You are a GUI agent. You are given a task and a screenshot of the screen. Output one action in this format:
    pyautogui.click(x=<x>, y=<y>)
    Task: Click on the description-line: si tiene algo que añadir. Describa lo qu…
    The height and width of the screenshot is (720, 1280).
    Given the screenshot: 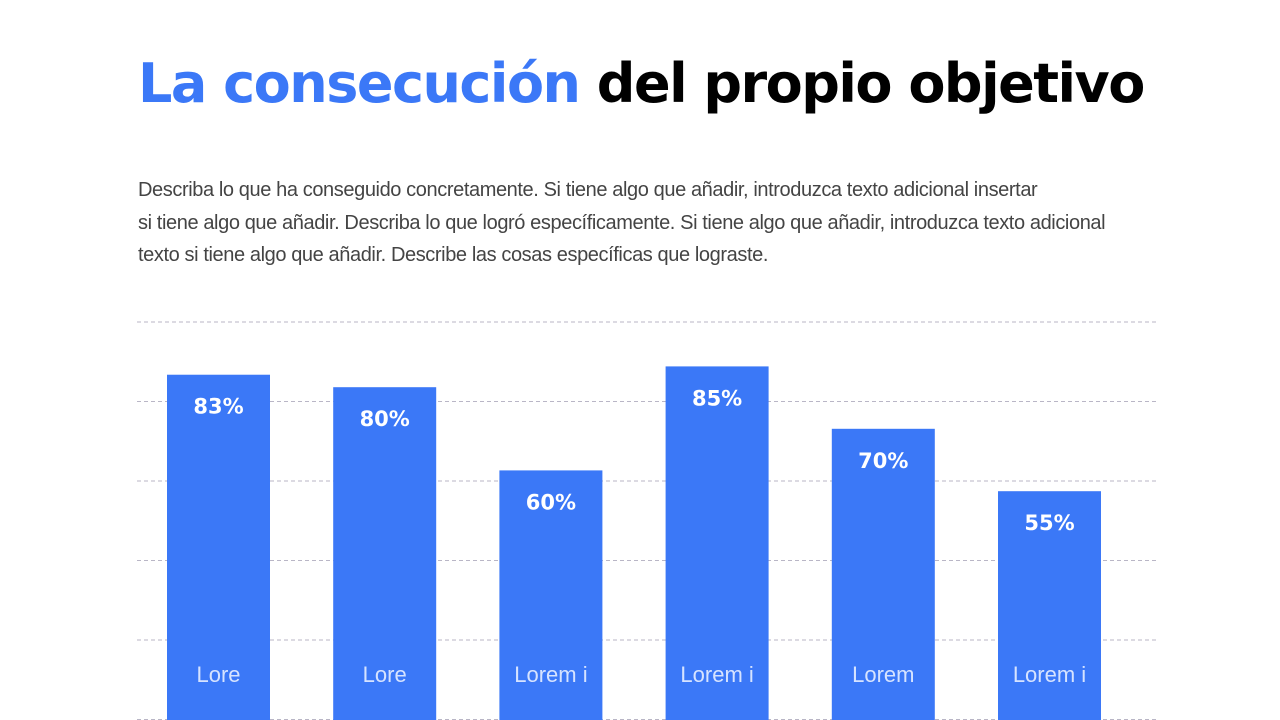 What is the action you would take?
    pyautogui.click(x=622, y=222)
    